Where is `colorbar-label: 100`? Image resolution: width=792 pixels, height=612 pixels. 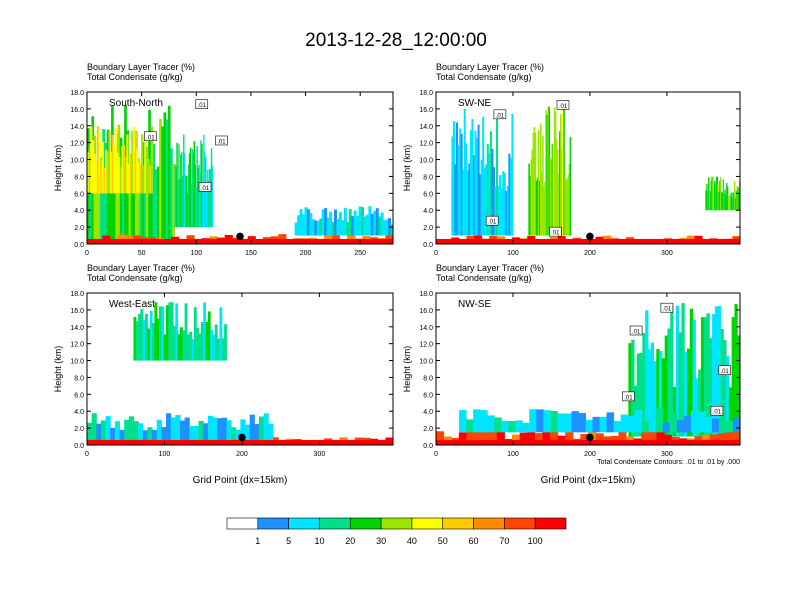 colorbar-label: 100 is located at coordinates (535, 541).